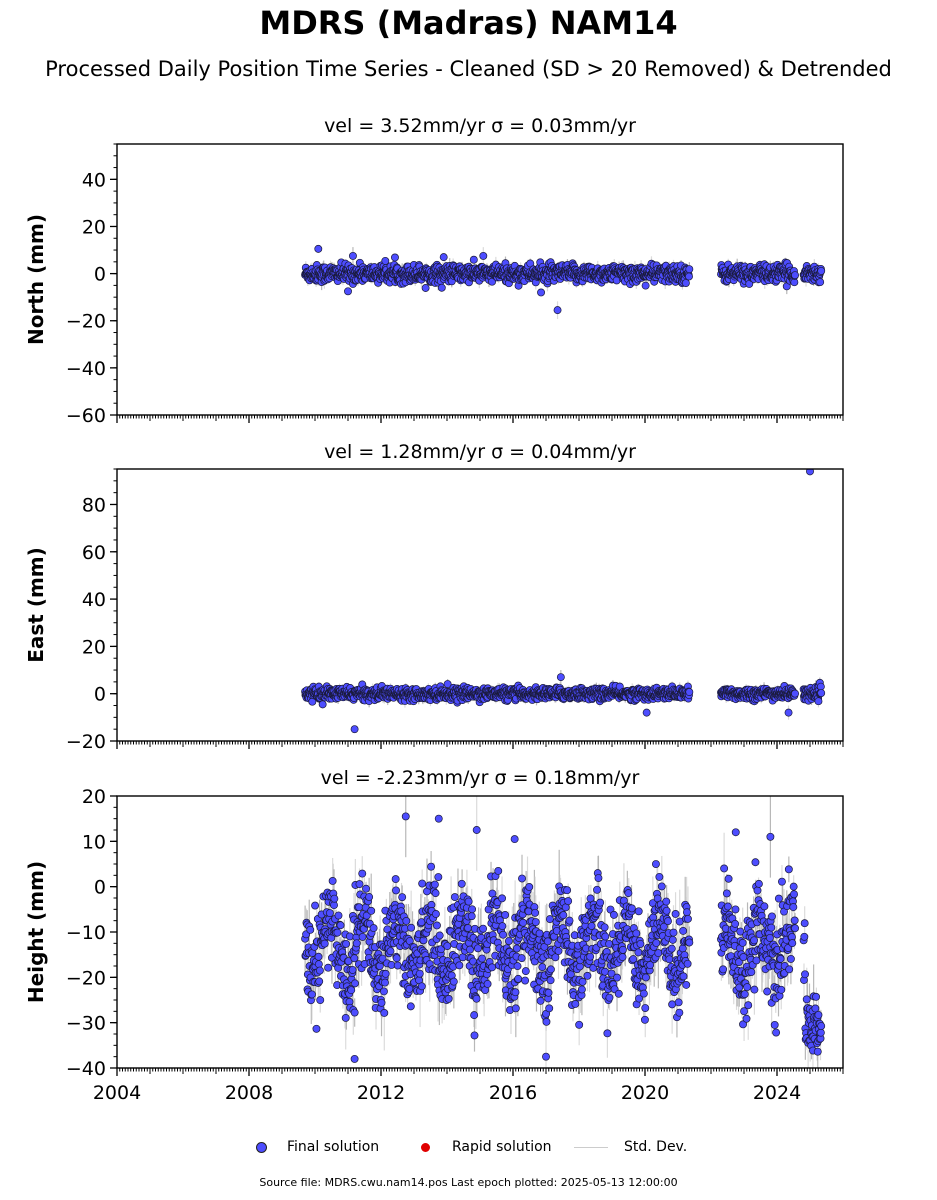  I want to click on panel-title-north: vel = 3.52mm/yr σ = 0.03mm/yr, so click(480, 126).